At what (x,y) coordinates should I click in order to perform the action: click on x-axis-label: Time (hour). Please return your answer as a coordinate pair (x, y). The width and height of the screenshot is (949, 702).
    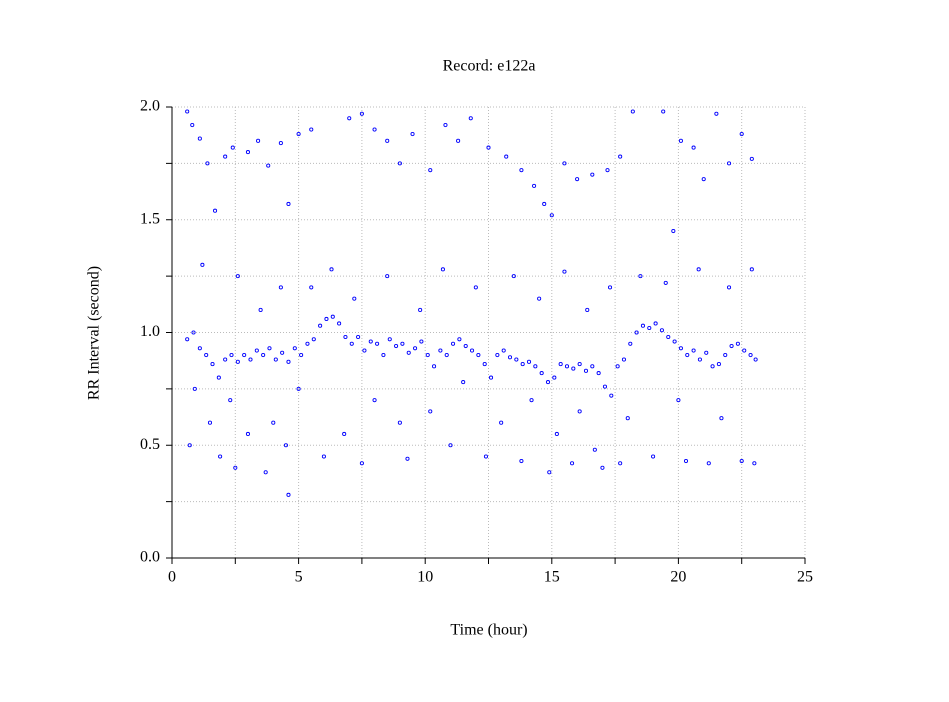
    Looking at the image, I should click on (488, 630).